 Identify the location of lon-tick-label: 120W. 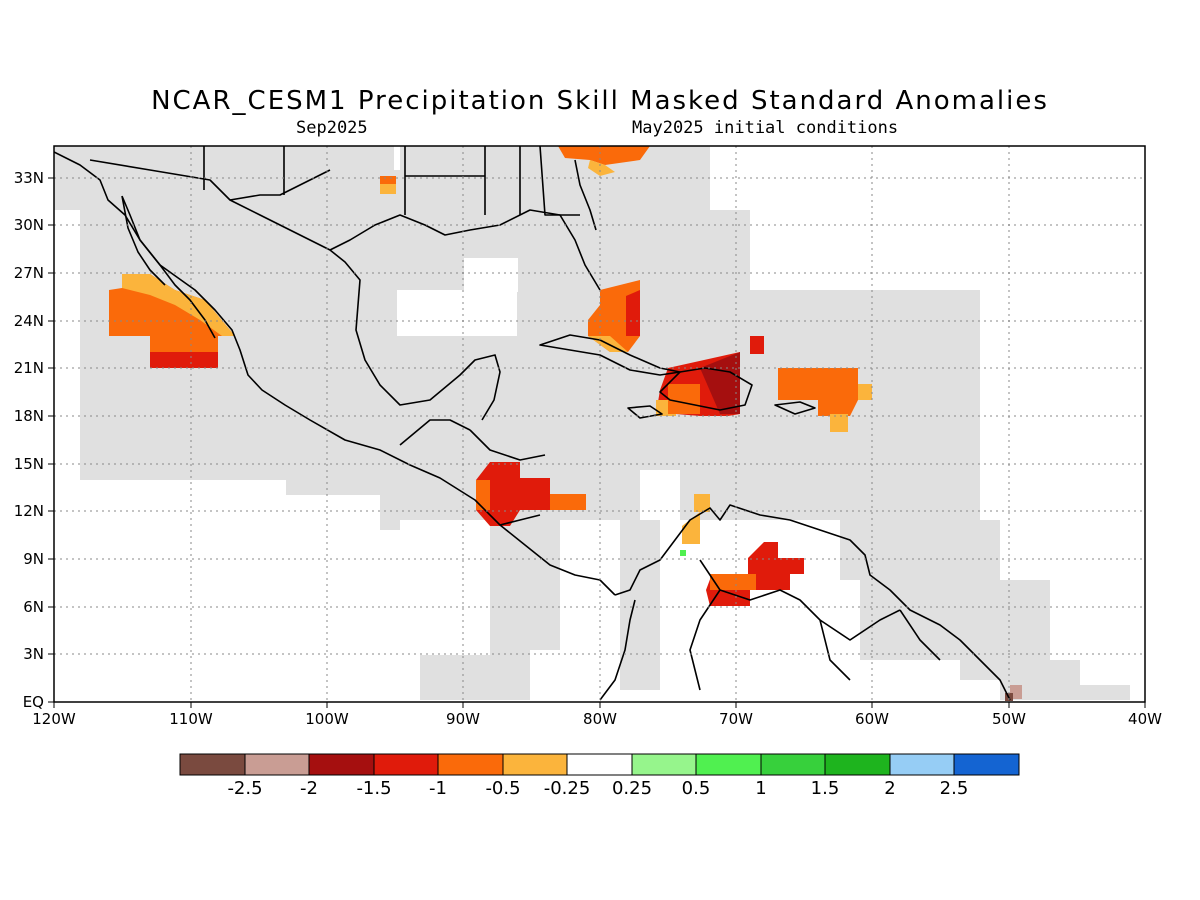
(54, 719).